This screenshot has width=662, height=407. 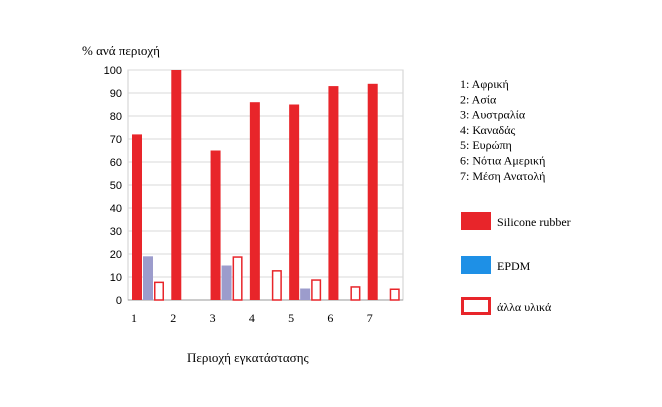 I want to click on region-item-2: 2: Ασία, so click(x=478, y=99).